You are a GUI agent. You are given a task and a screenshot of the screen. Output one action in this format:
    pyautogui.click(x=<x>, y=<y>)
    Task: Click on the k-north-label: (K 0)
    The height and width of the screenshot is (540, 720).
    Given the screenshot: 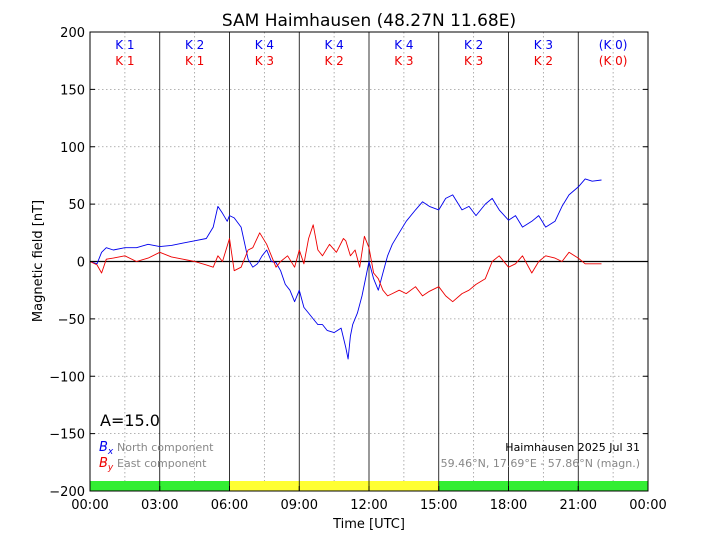 What is the action you would take?
    pyautogui.click(x=613, y=45)
    